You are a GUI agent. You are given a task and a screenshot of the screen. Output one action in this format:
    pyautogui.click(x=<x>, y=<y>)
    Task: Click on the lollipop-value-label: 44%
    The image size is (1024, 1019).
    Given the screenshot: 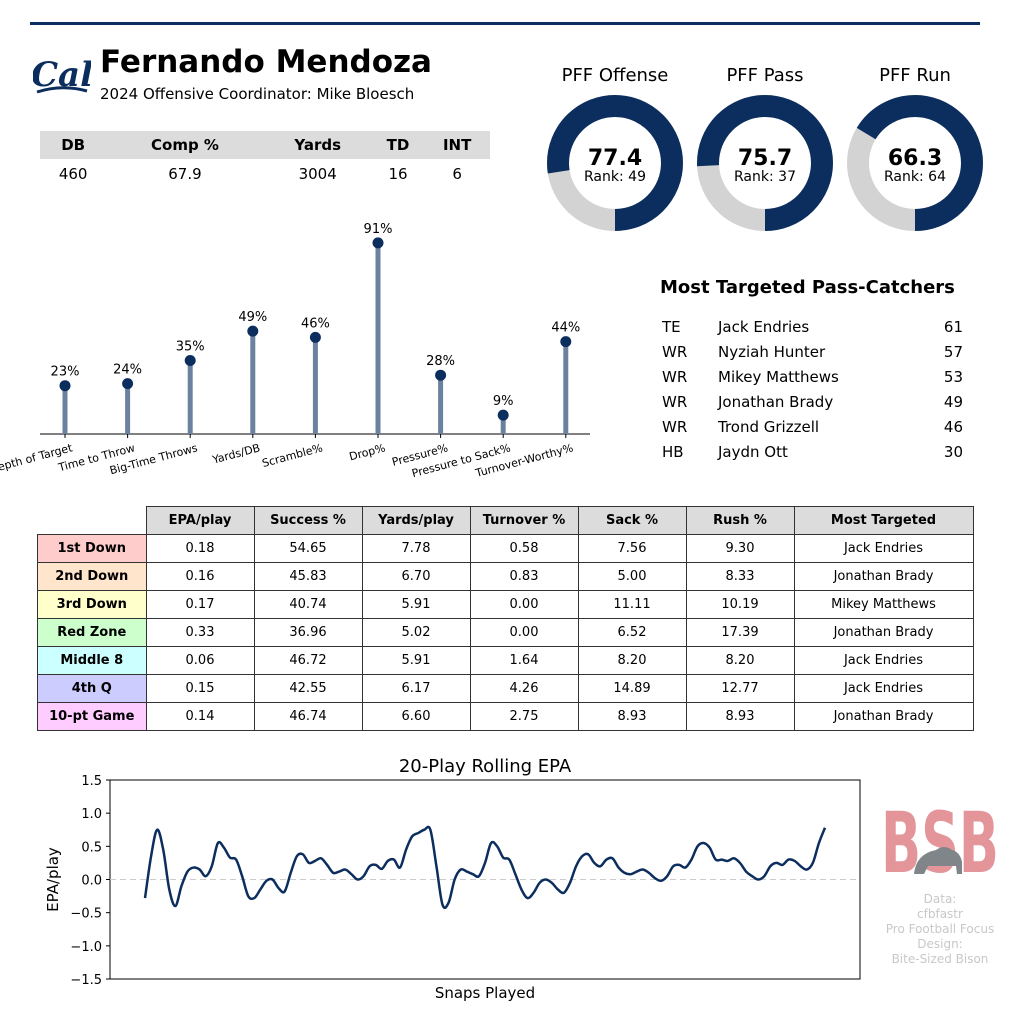 What is the action you would take?
    pyautogui.click(x=565, y=328)
    